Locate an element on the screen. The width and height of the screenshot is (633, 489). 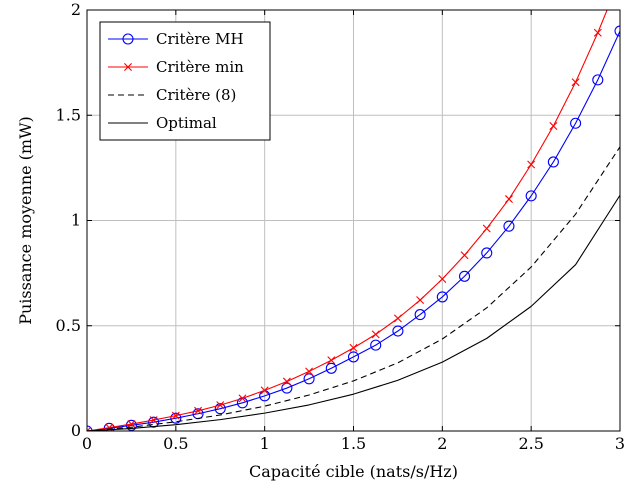
legend-item: Critère min is located at coordinates (176, 67).